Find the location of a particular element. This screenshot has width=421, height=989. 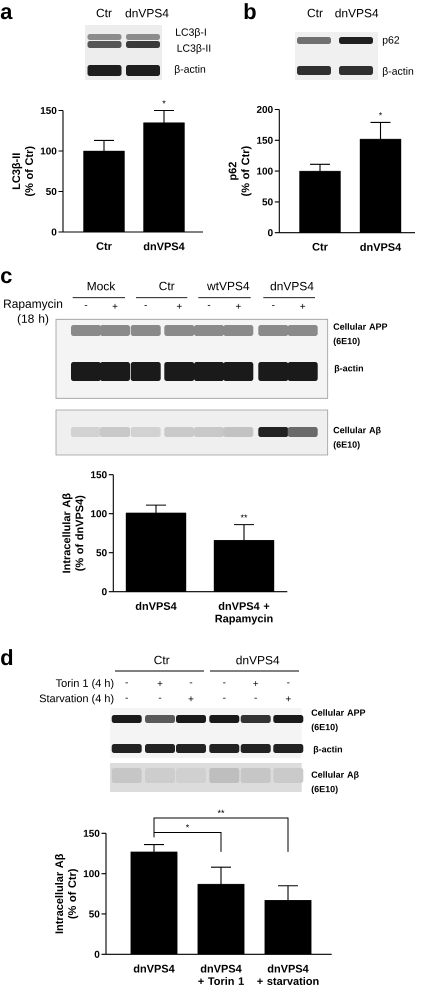

y-axis-title: Intracellular Aβ (% of Ctr) is located at coordinates (66, 894).